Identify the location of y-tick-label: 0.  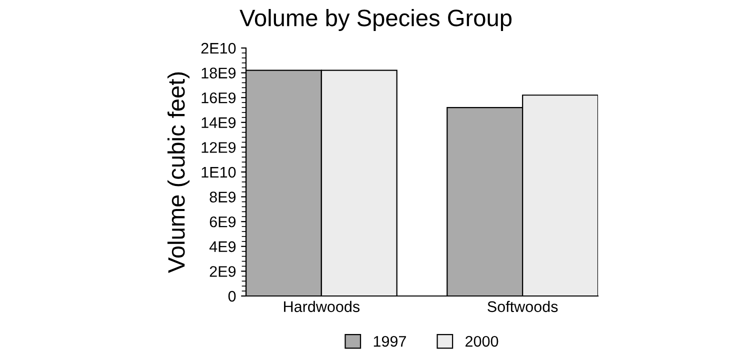
(232, 296).